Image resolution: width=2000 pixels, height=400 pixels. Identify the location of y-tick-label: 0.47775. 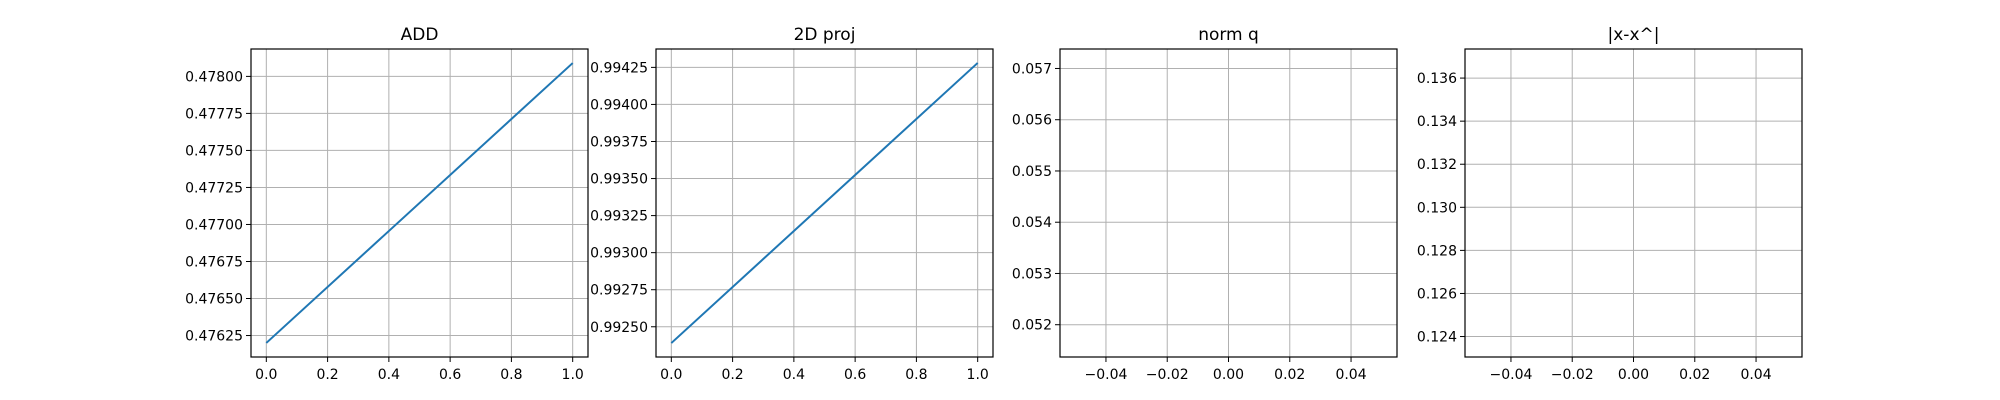
(214, 114).